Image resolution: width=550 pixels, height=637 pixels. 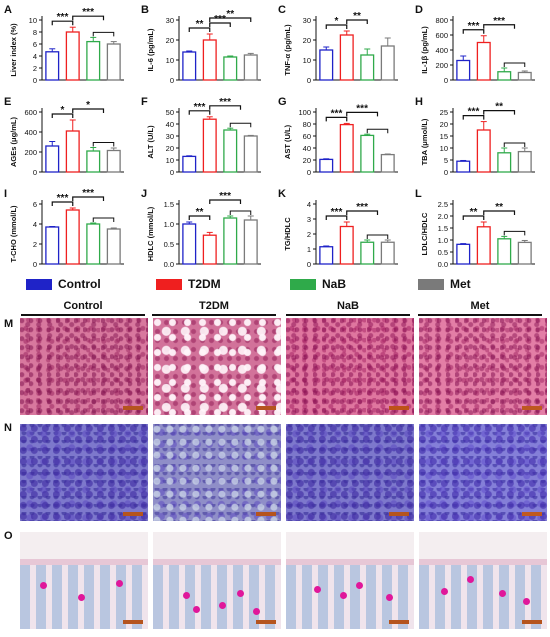 I want to click on y-axis-label: Liver index (%), so click(x=13, y=50).